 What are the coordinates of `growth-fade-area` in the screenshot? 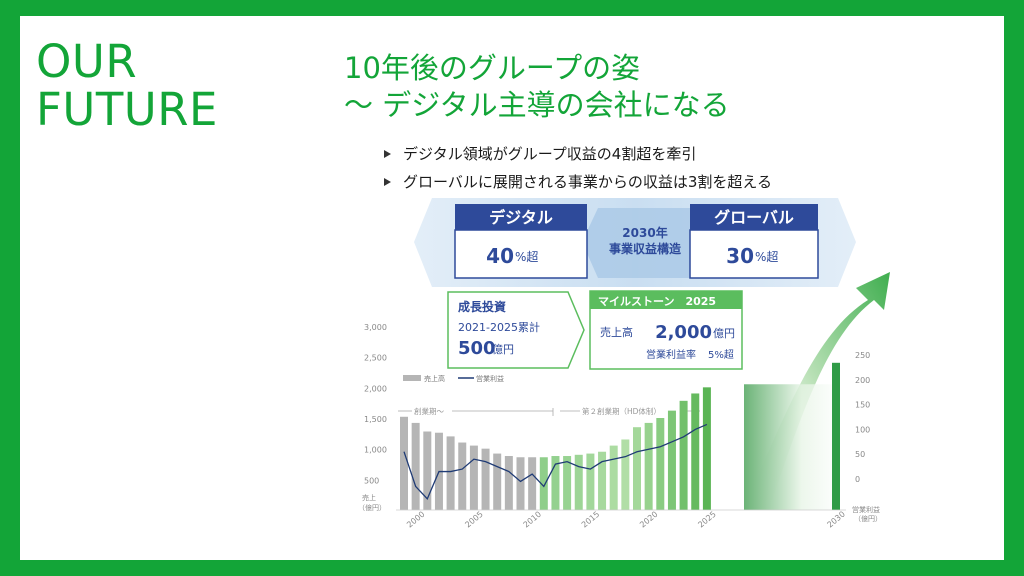 It's located at (792, 447).